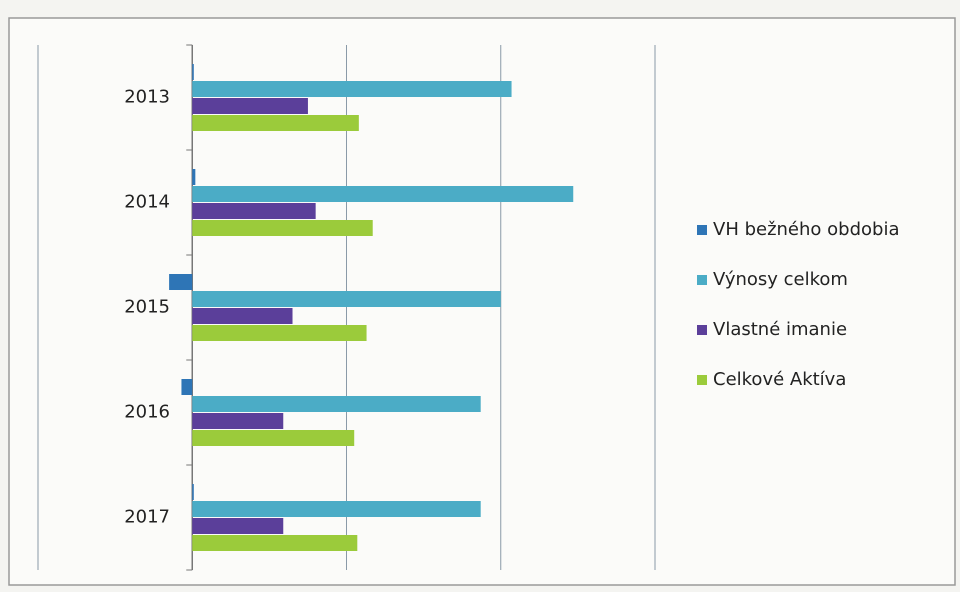 The width and height of the screenshot is (960, 592). What do you see at coordinates (147, 97) in the screenshot?
I see `y-tick-label: 2013` at bounding box center [147, 97].